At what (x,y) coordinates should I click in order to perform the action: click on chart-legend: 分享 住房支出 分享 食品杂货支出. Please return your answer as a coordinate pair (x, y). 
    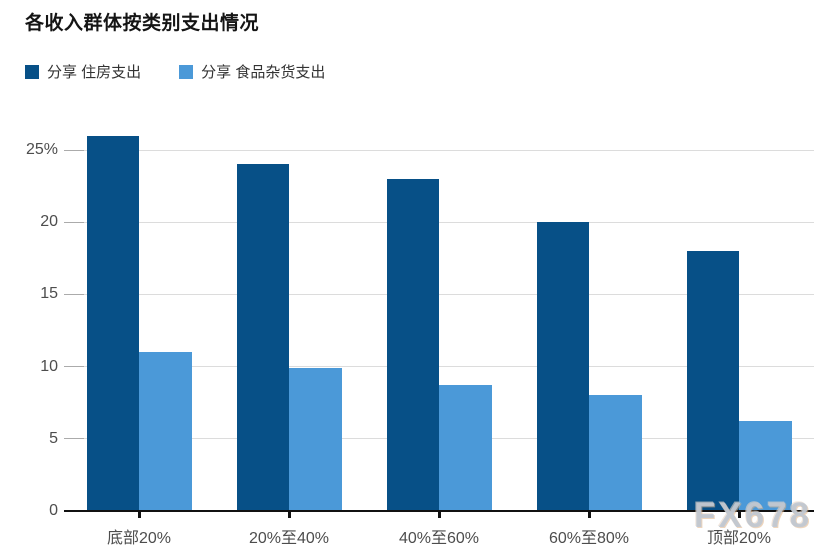
    Looking at the image, I should click on (175, 71).